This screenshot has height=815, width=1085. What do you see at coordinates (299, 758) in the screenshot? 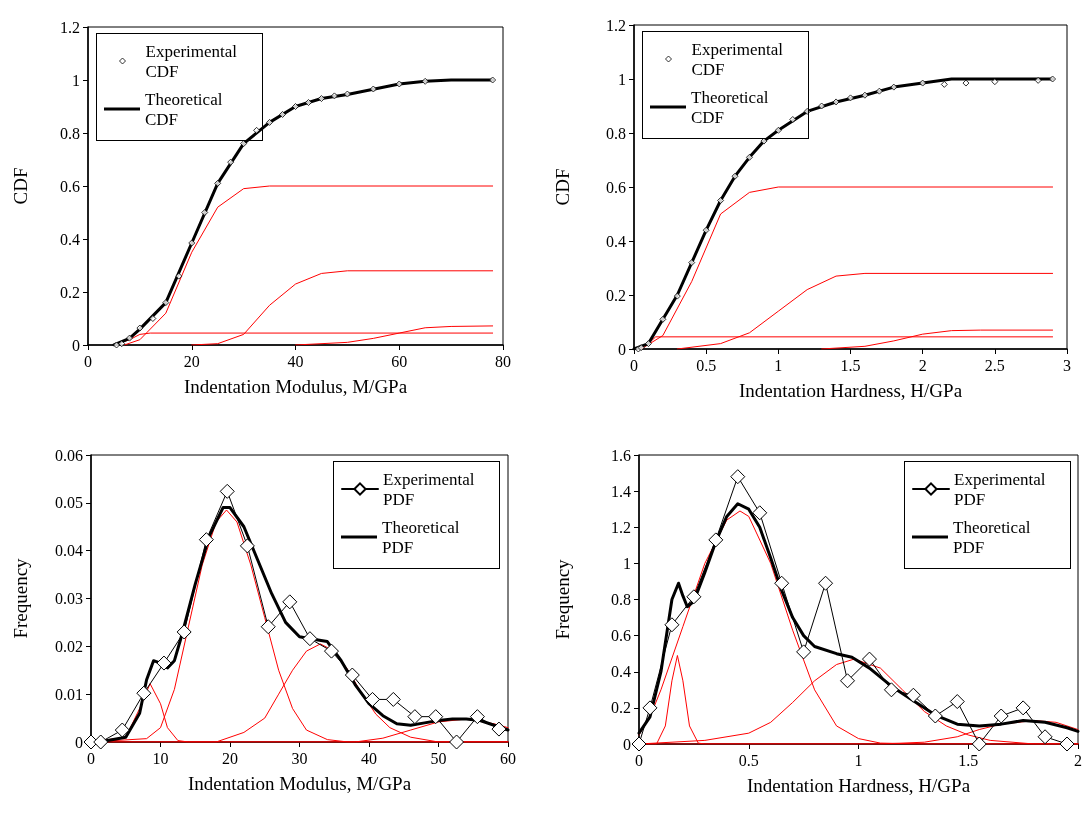
I see `x-tick-label: 30` at bounding box center [299, 758].